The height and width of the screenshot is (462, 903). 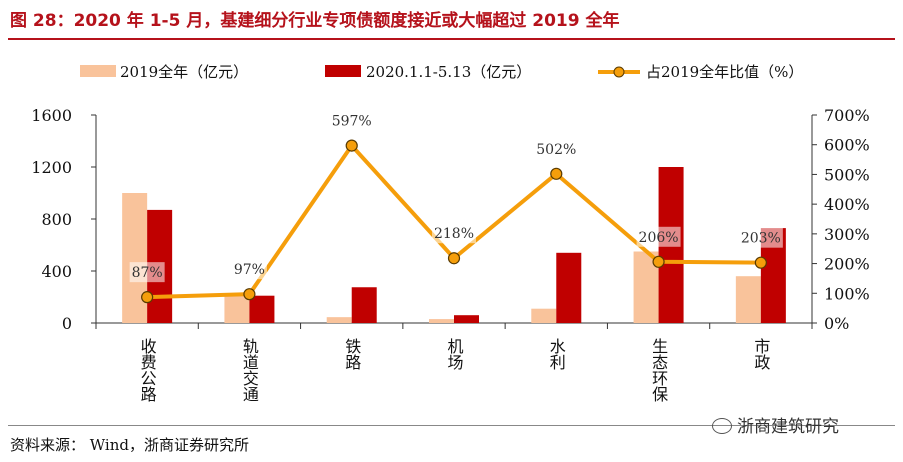 I want to click on ratio-data-label: 502%, so click(x=556, y=150).